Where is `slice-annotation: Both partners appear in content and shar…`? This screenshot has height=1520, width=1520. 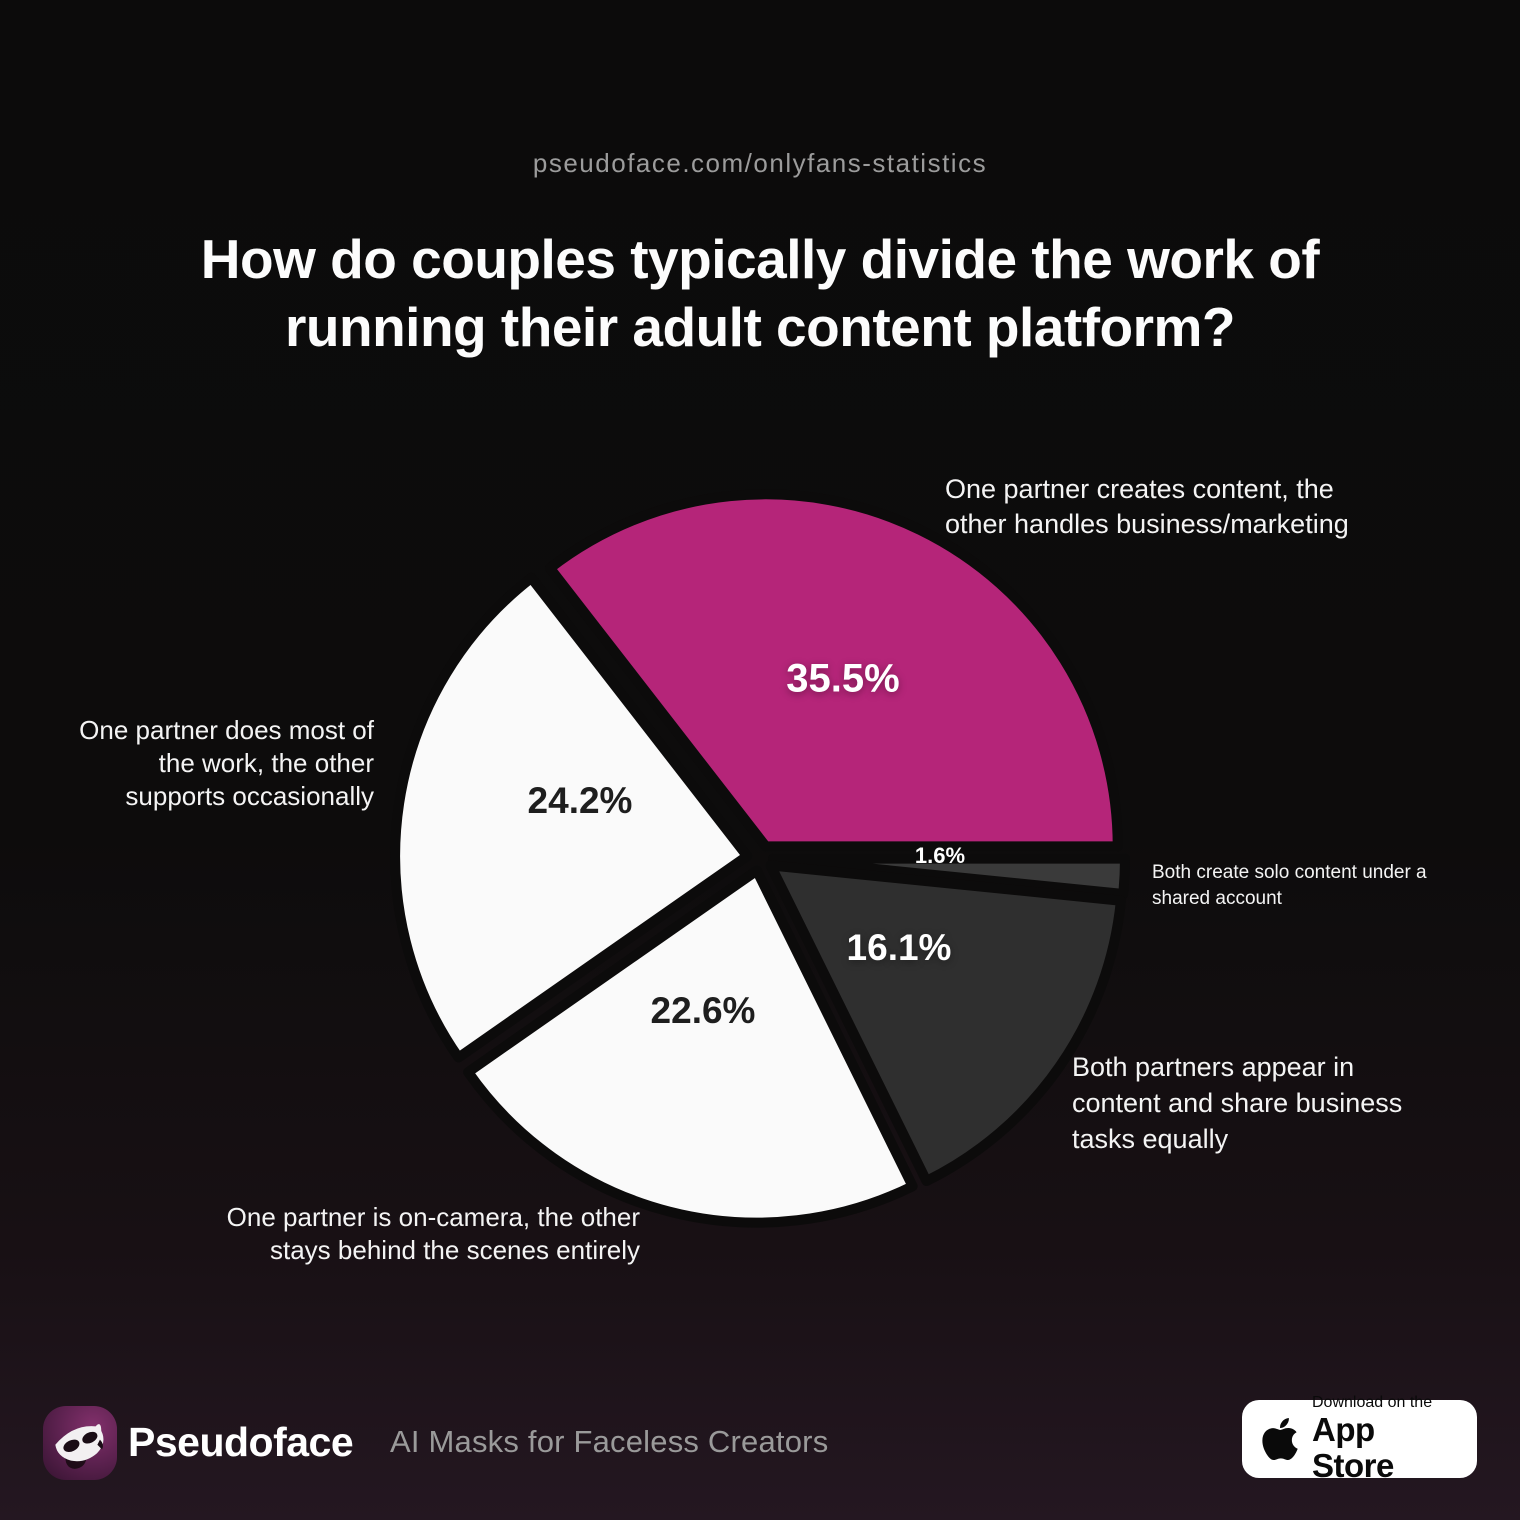 slice-annotation: Both partners appear in content and shar… is located at coordinates (1237, 1103).